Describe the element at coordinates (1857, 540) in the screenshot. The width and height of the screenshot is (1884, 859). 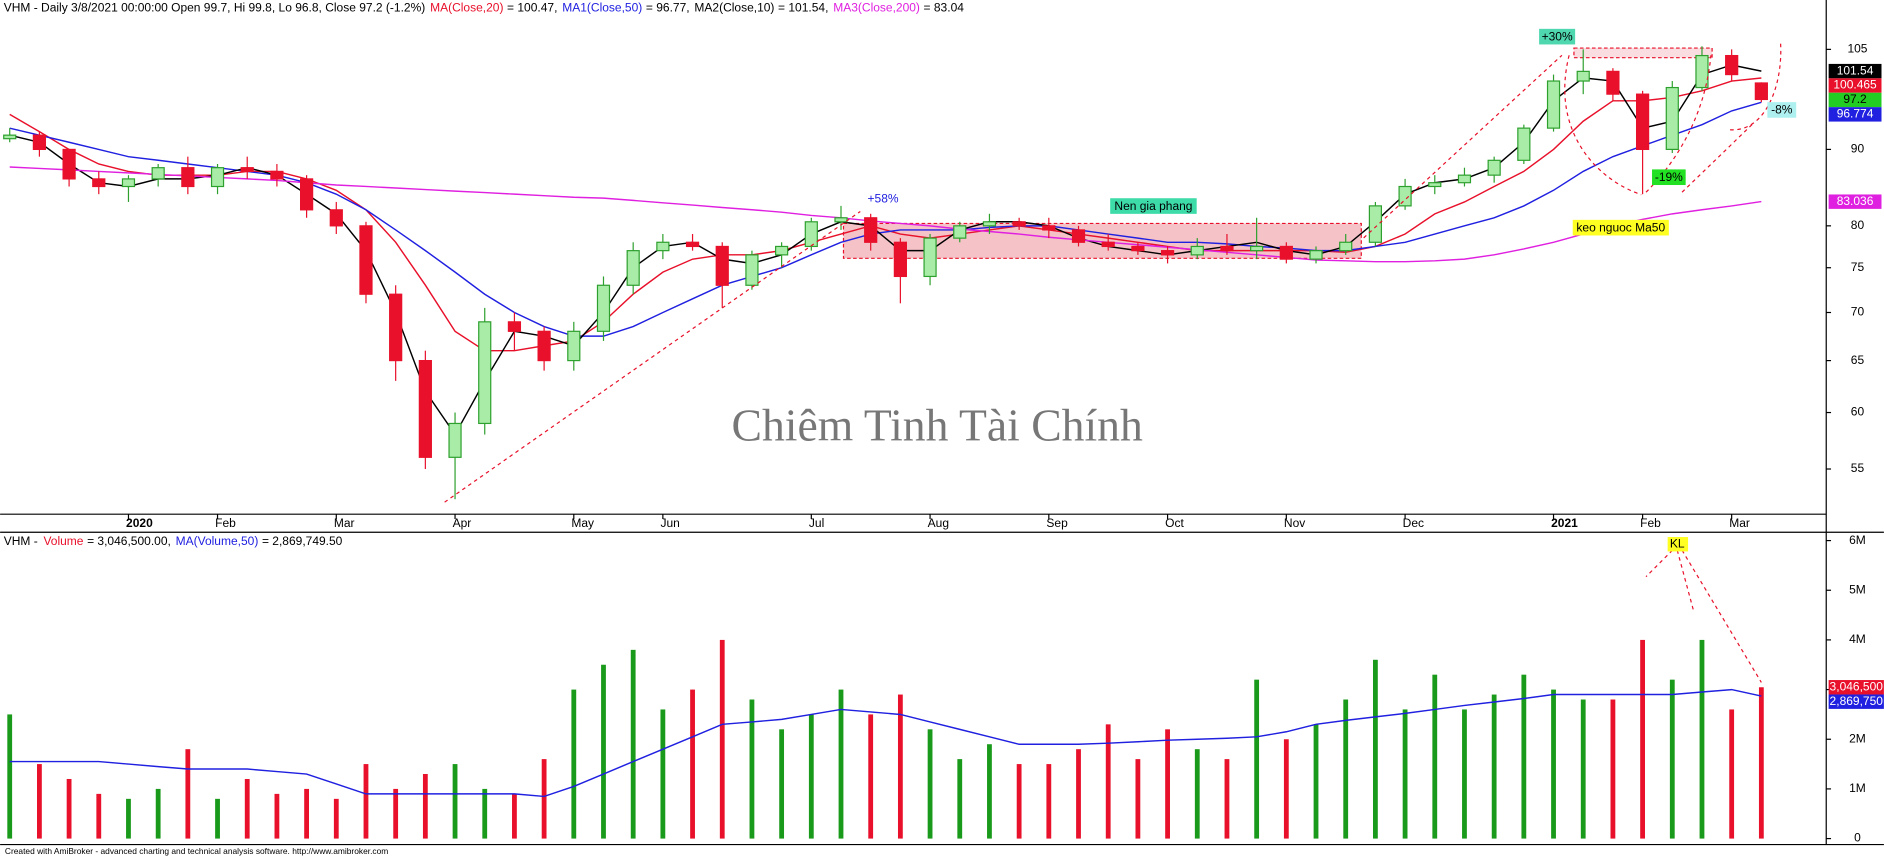
I see `y-tick-label: 6M` at that location.